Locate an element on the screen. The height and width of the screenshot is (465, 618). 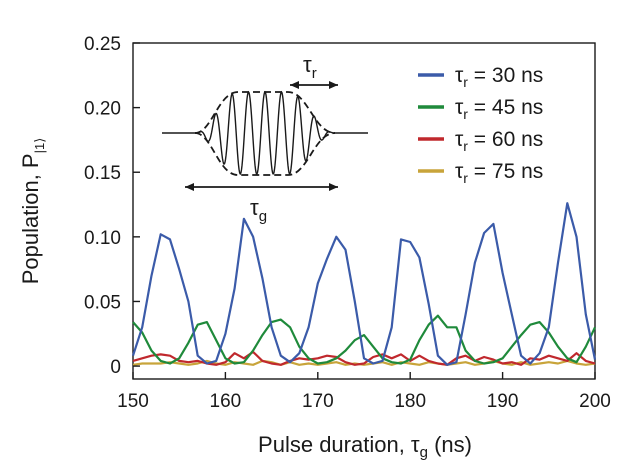
y-tick-label: 0.05 is located at coordinates (102, 302).